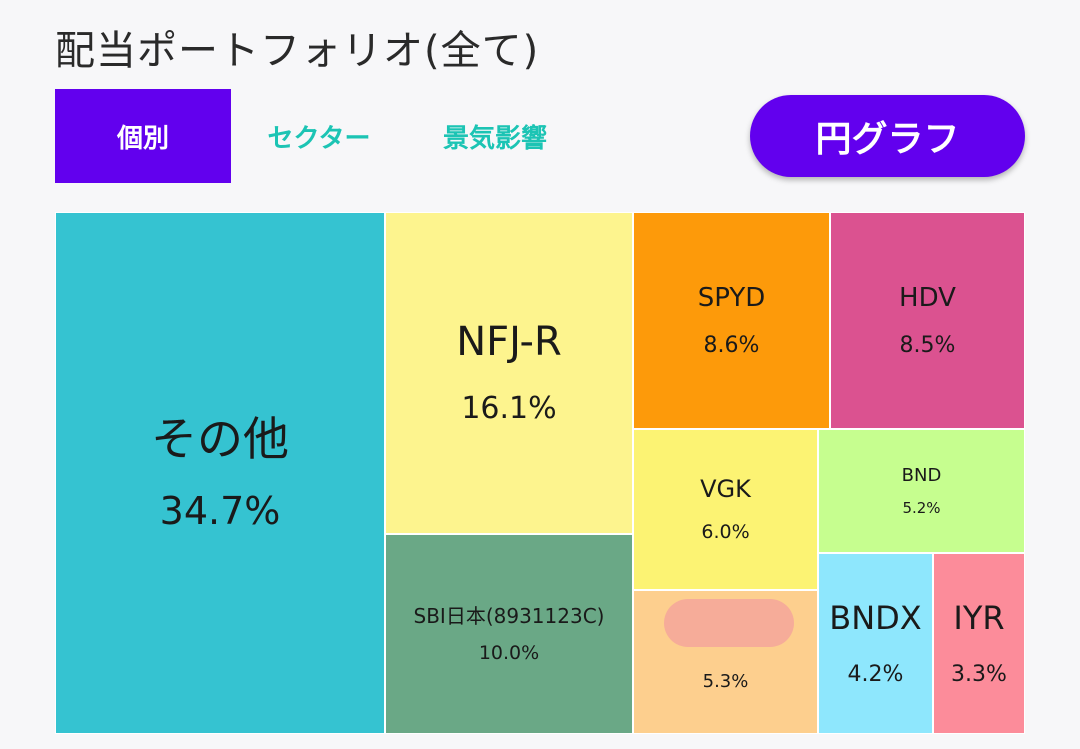  Describe the element at coordinates (220, 439) in the screenshot. I see `tile-label: その他` at that location.